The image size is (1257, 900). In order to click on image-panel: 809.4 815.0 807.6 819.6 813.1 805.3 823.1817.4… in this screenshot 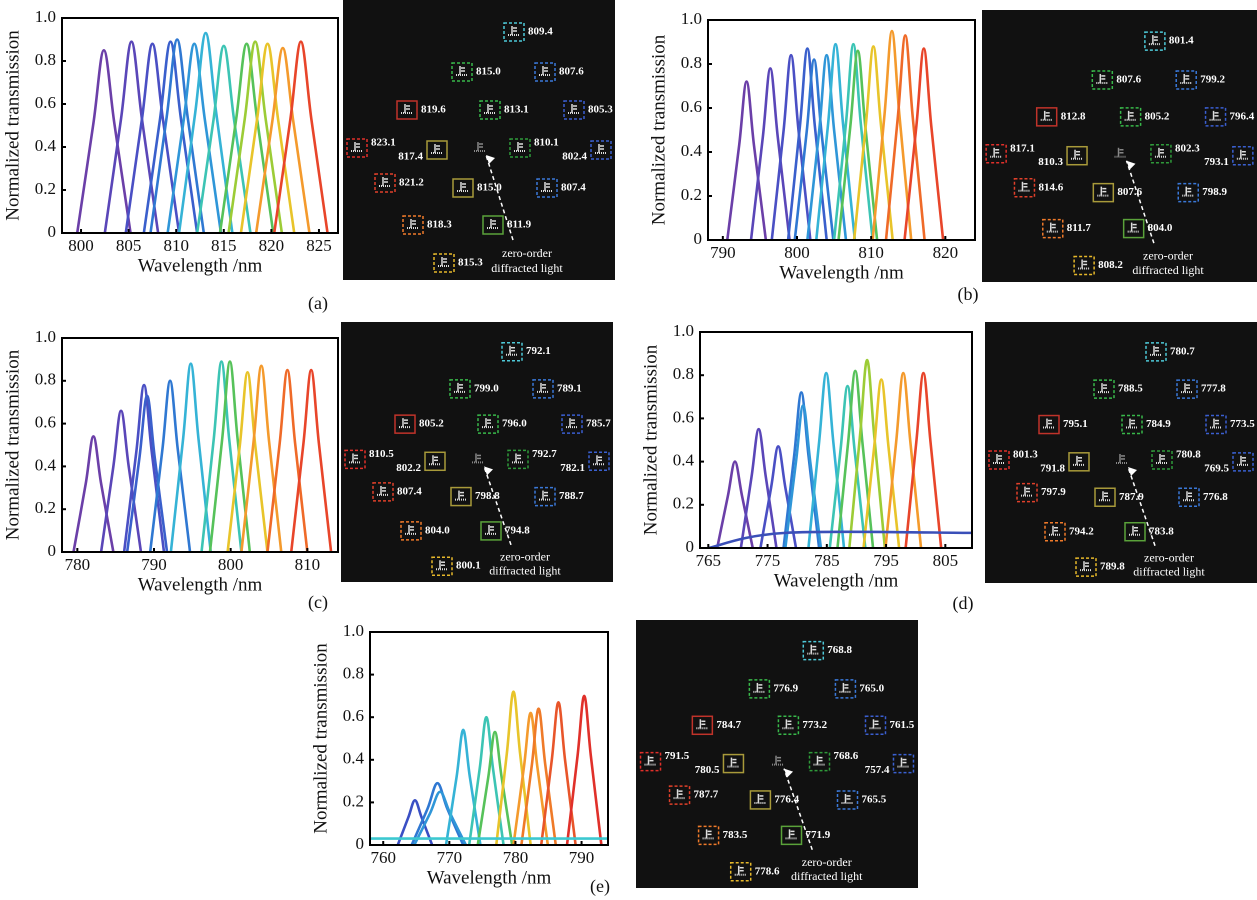, I will do `click(479, 140)`.